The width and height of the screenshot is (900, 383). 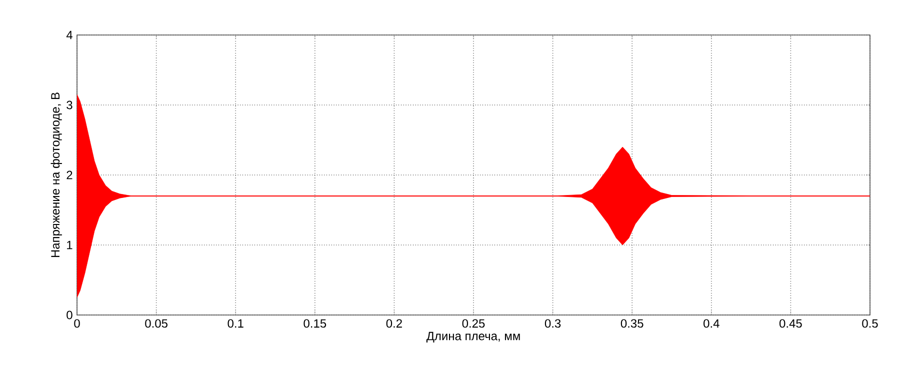 What do you see at coordinates (632, 323) in the screenshot?
I see `x-tick-label: 0.35` at bounding box center [632, 323].